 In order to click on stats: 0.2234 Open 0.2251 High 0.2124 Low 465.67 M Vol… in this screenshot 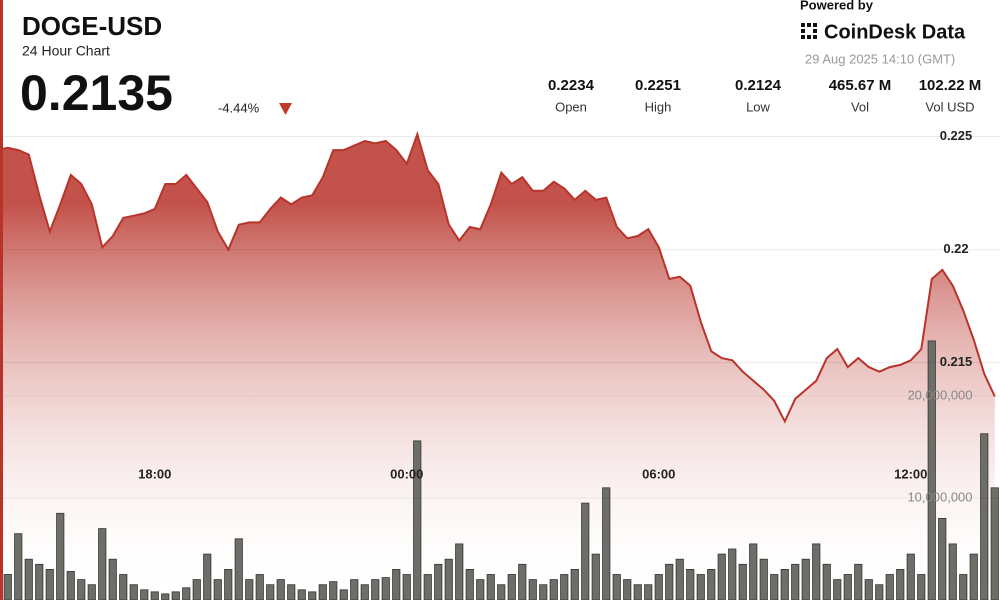, I will do `click(764, 95)`.